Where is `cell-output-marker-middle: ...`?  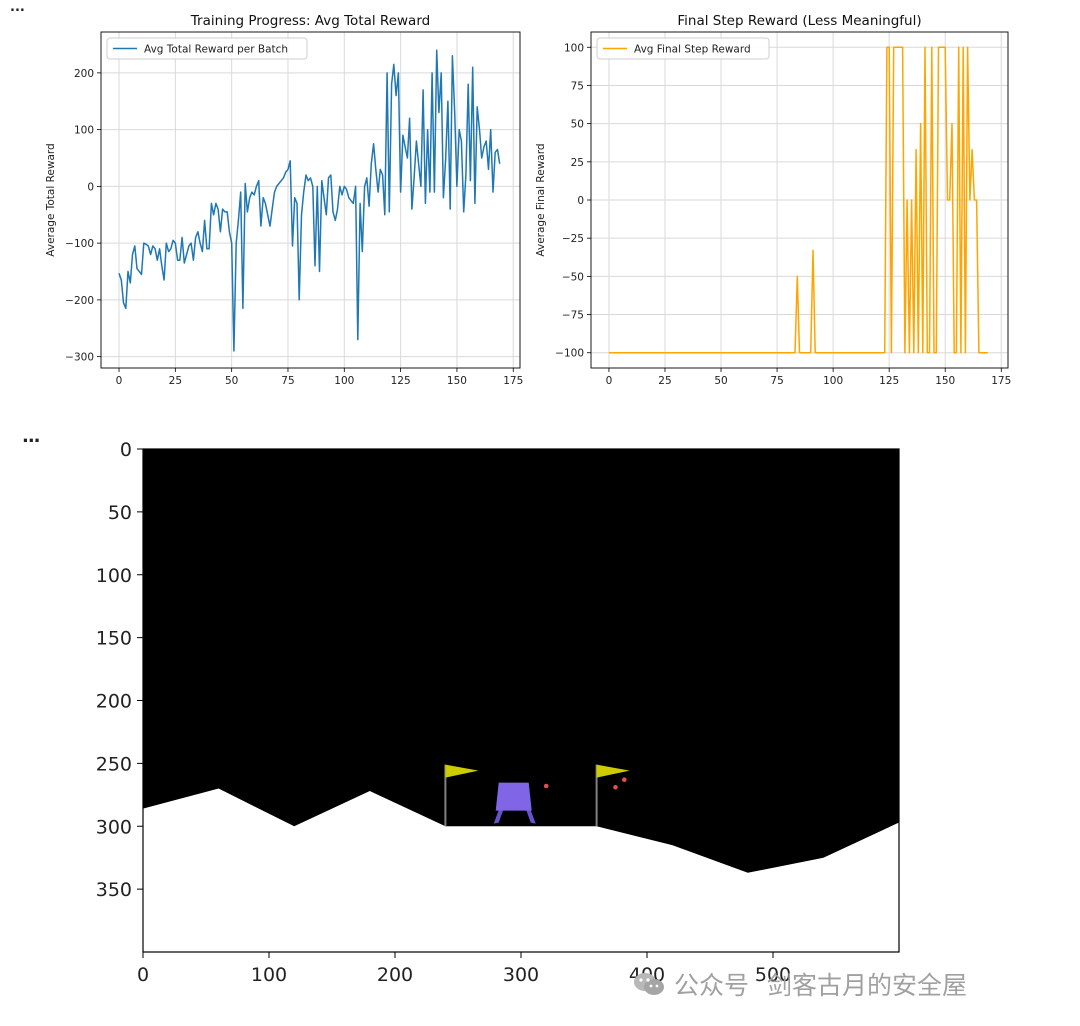 cell-output-marker-middle: ... is located at coordinates (31, 436).